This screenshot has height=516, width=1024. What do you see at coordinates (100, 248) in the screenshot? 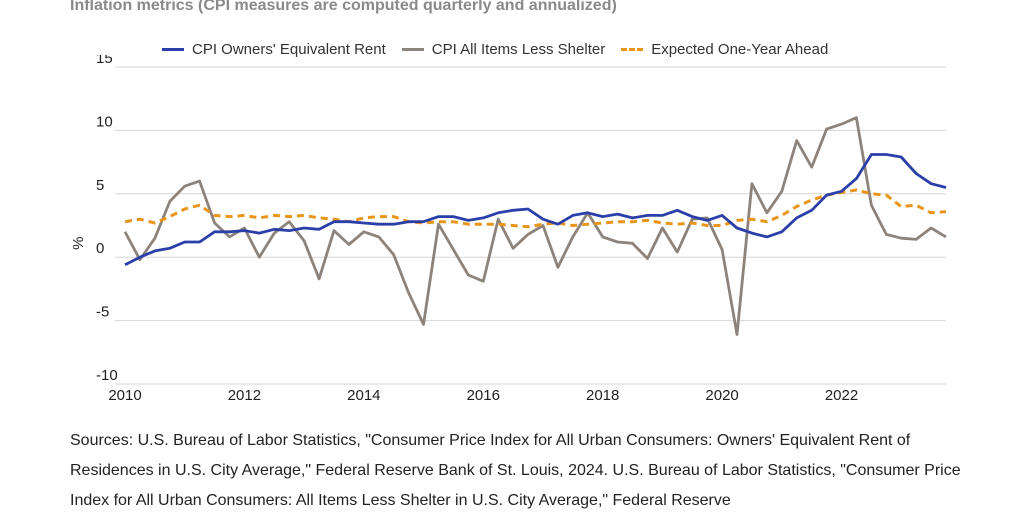
I see `y-tick-label: 0` at bounding box center [100, 248].